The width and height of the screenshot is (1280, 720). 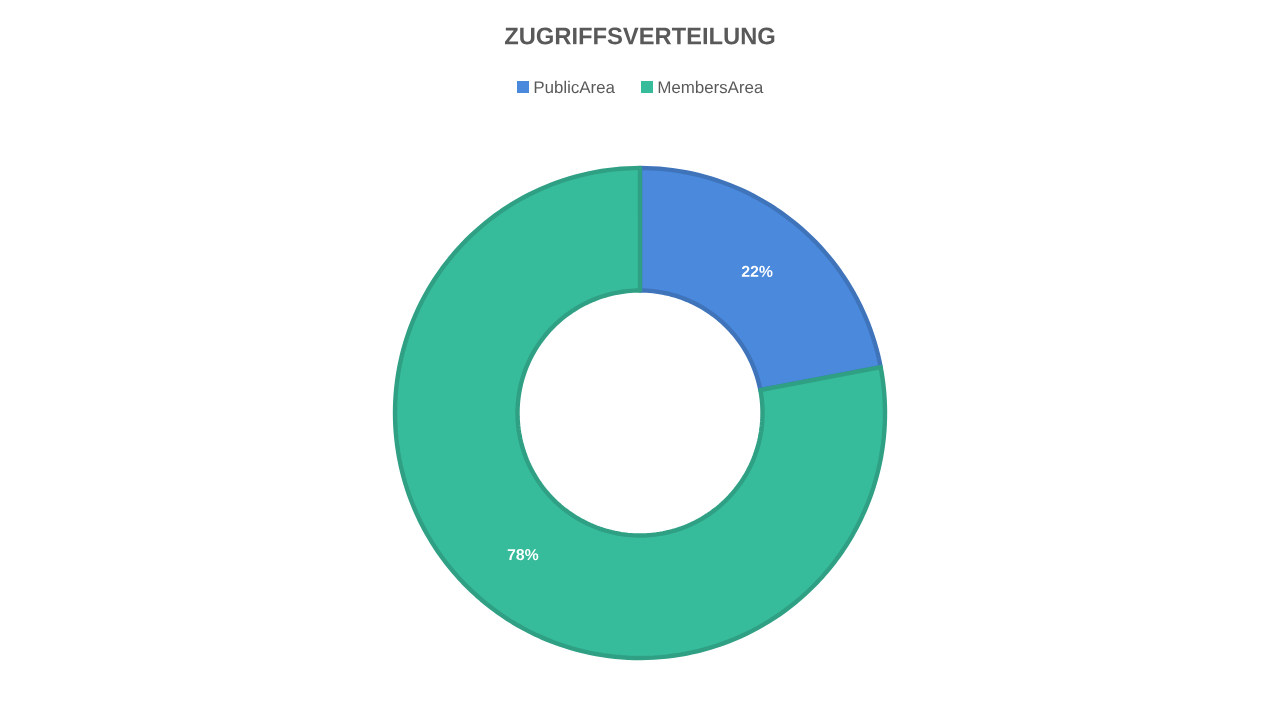 I want to click on legend-label: PublicArea, so click(x=574, y=87).